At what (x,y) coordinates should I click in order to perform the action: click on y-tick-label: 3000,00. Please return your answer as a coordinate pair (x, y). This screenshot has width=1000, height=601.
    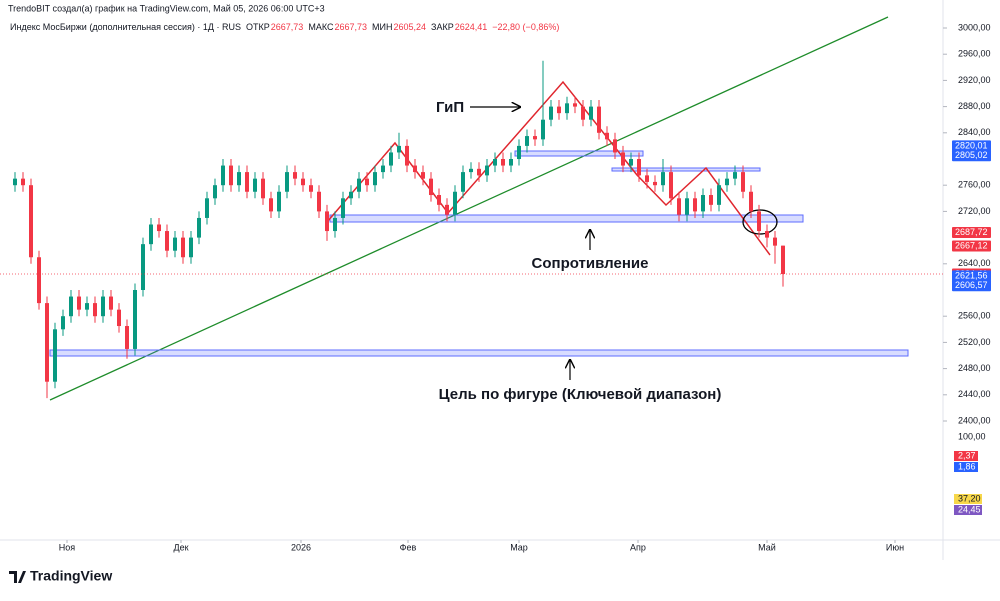
    Looking at the image, I should click on (974, 27).